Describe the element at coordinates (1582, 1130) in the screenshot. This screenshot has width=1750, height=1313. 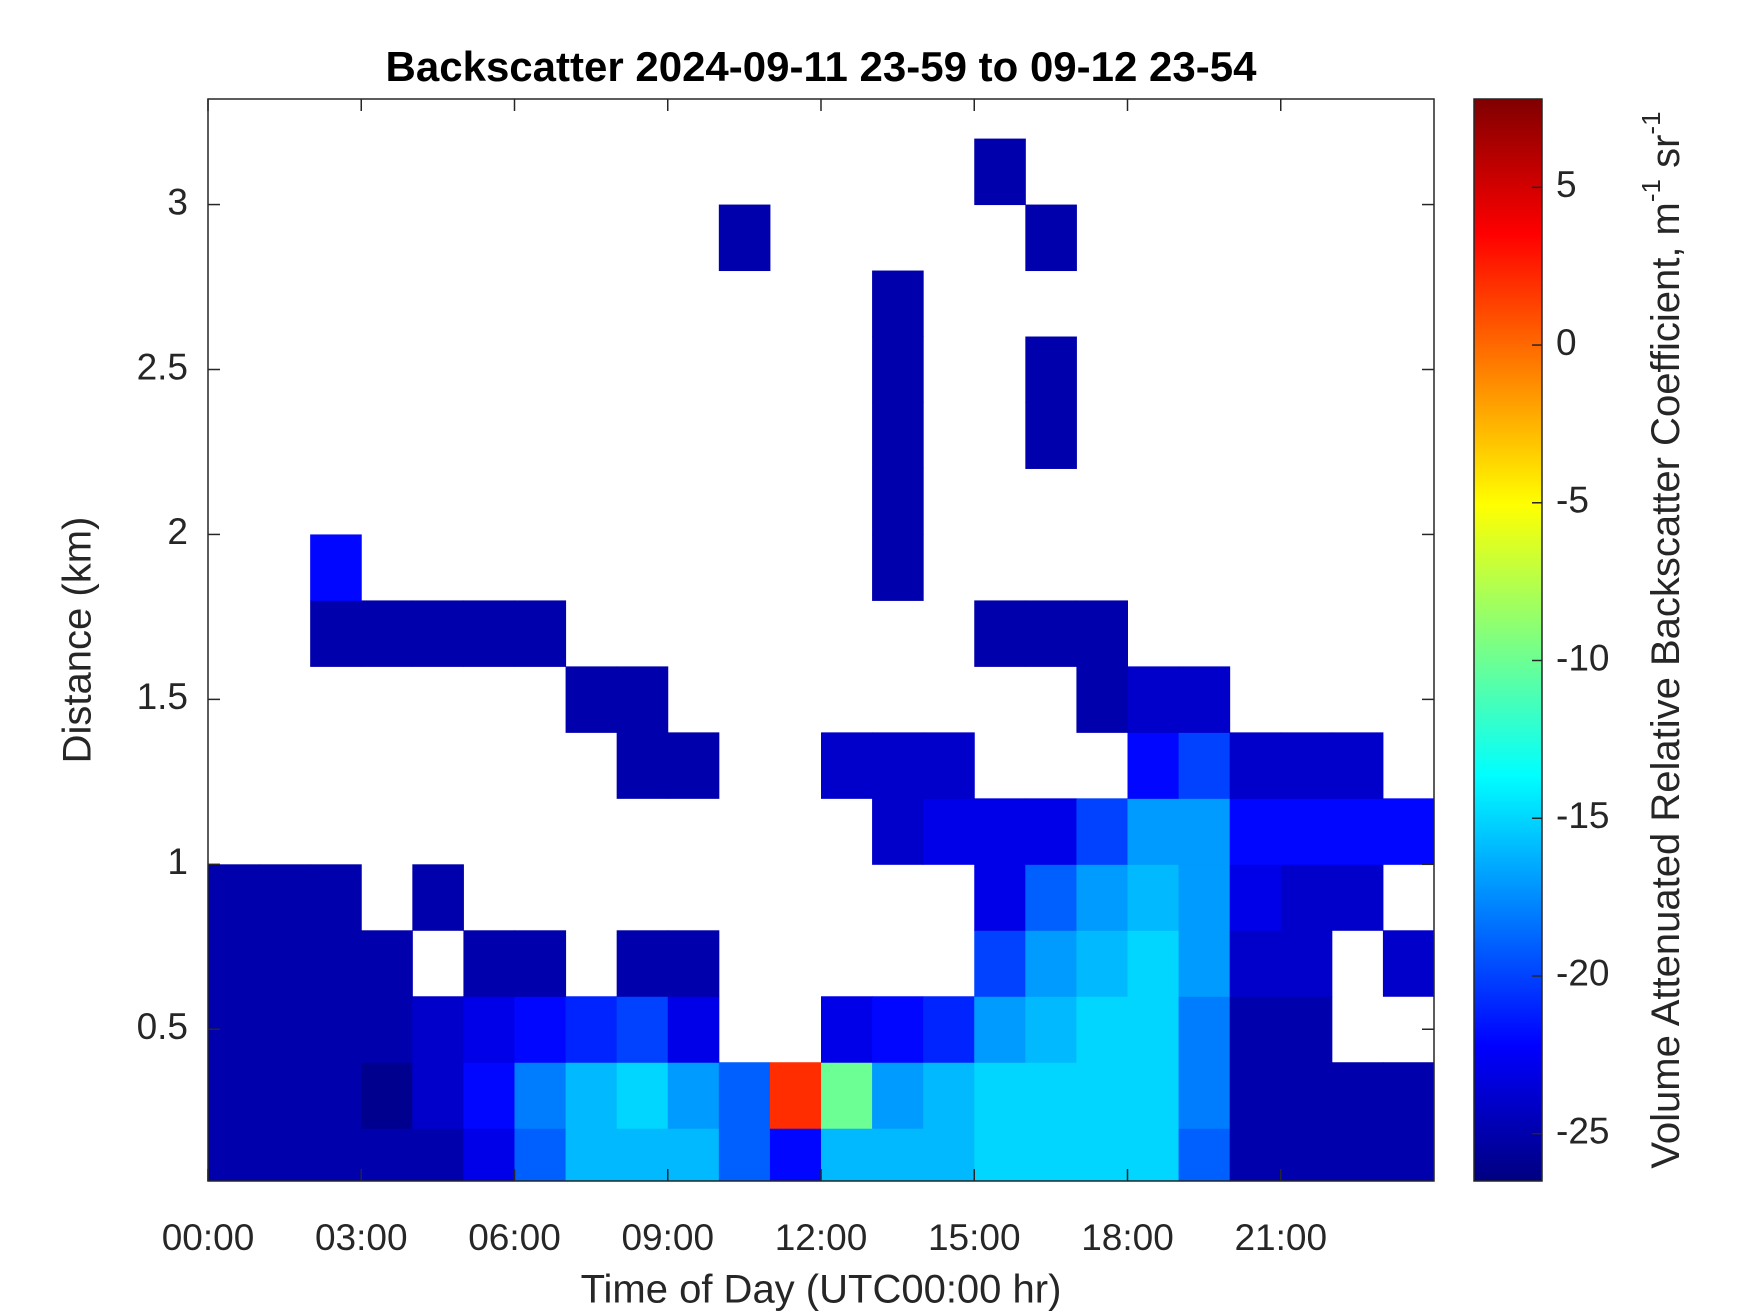
I see `colorbar-tick-label: -25` at that location.